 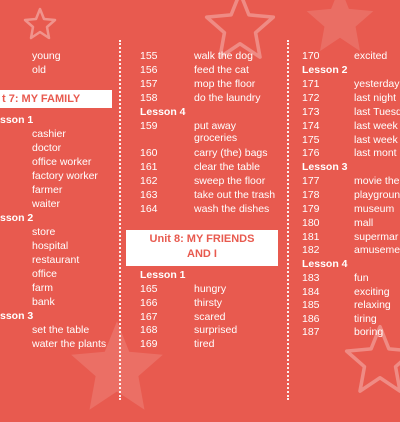 I want to click on lesson-heading: Lesson 1, so click(x=163, y=275).